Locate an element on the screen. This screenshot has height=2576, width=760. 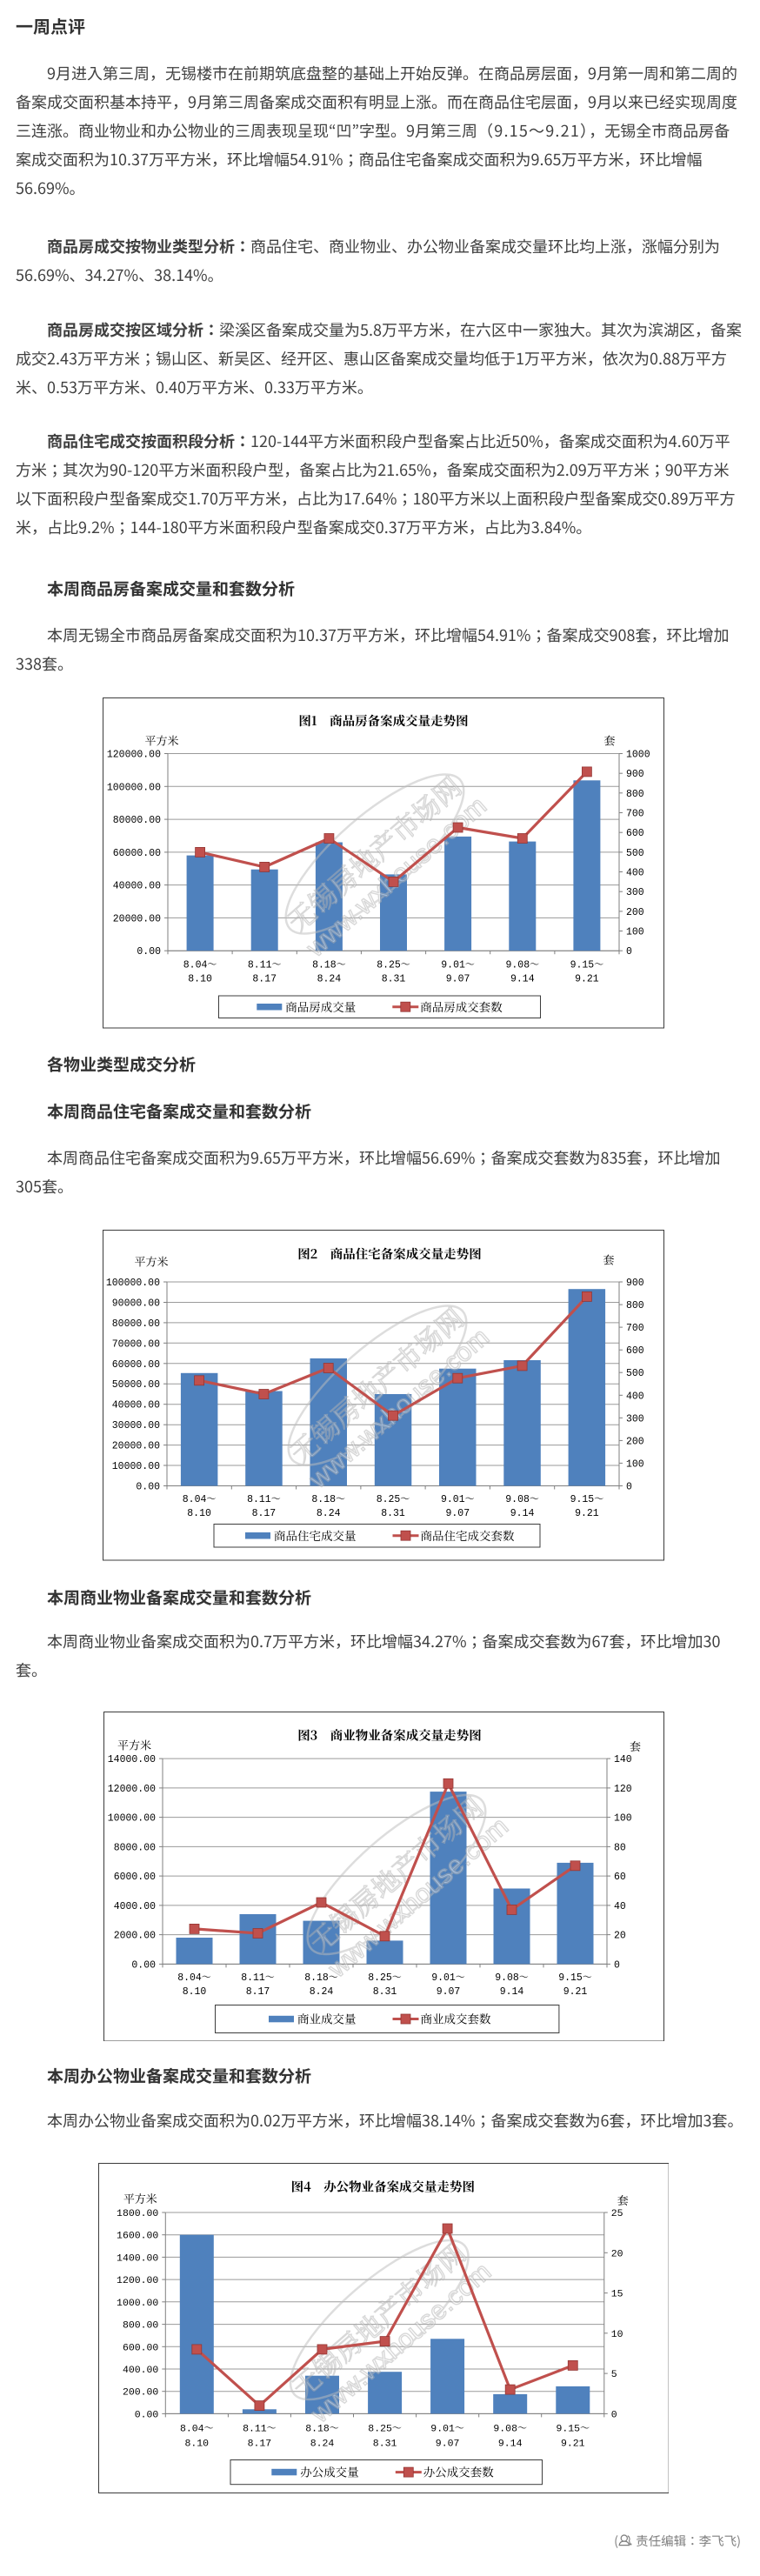
svg-text: 6000.00 is located at coordinates (135, 1878).